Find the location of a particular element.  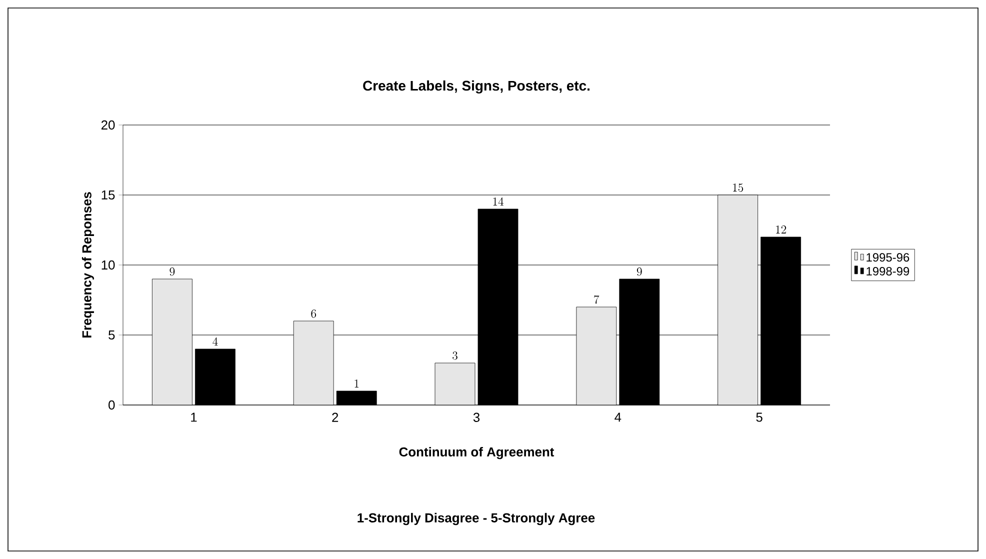

data-label: 6 is located at coordinates (313, 314).